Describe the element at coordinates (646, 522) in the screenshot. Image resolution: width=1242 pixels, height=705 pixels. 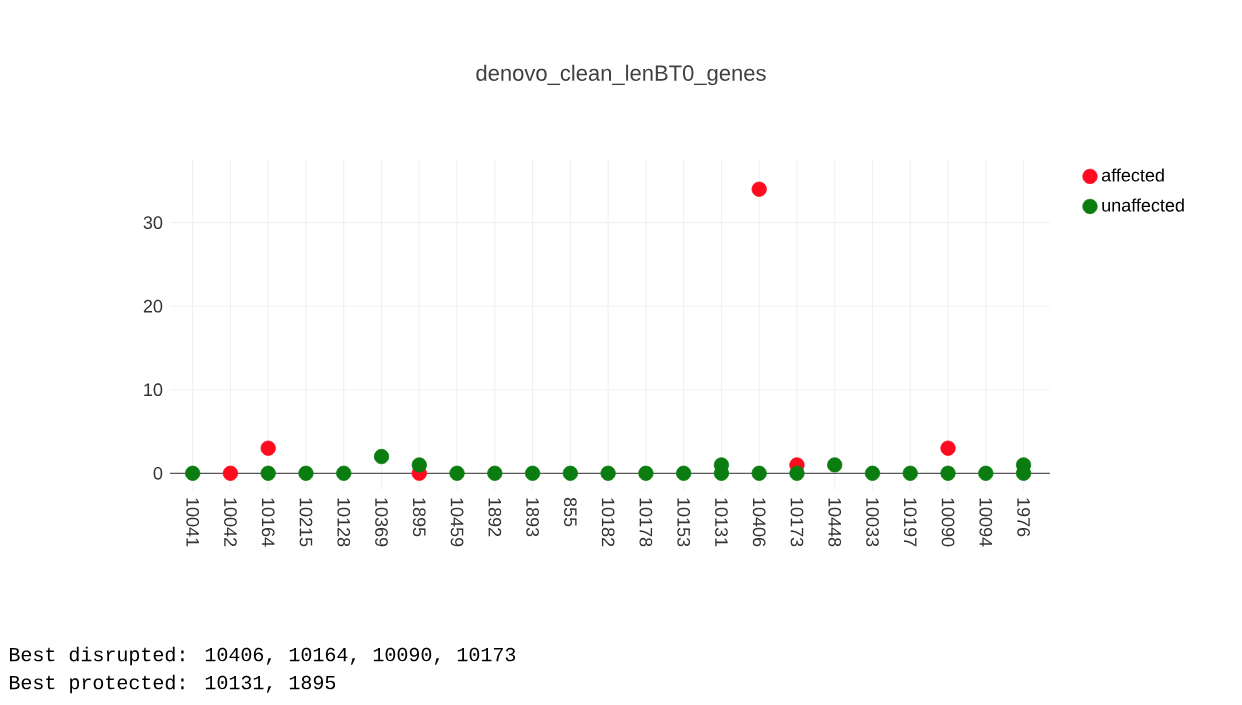
I see `x-tick-label: 10178` at that location.